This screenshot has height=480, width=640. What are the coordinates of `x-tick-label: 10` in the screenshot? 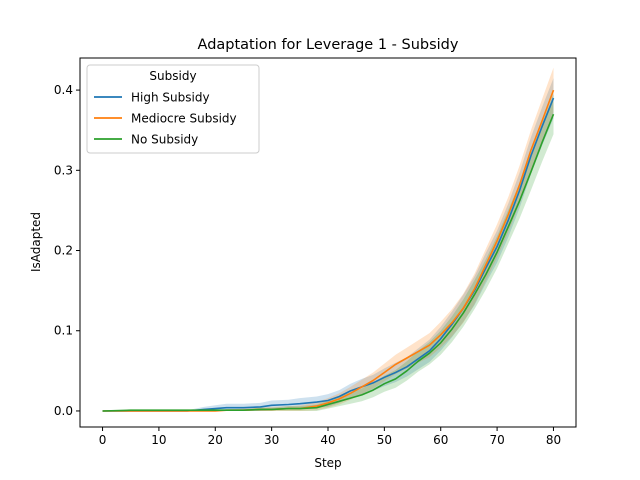 It's located at (158, 440).